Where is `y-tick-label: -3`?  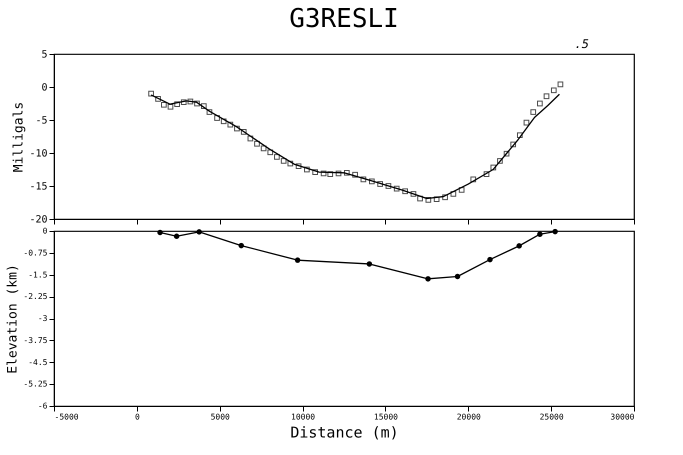
y-tick-label: -3 is located at coordinates (43, 318).